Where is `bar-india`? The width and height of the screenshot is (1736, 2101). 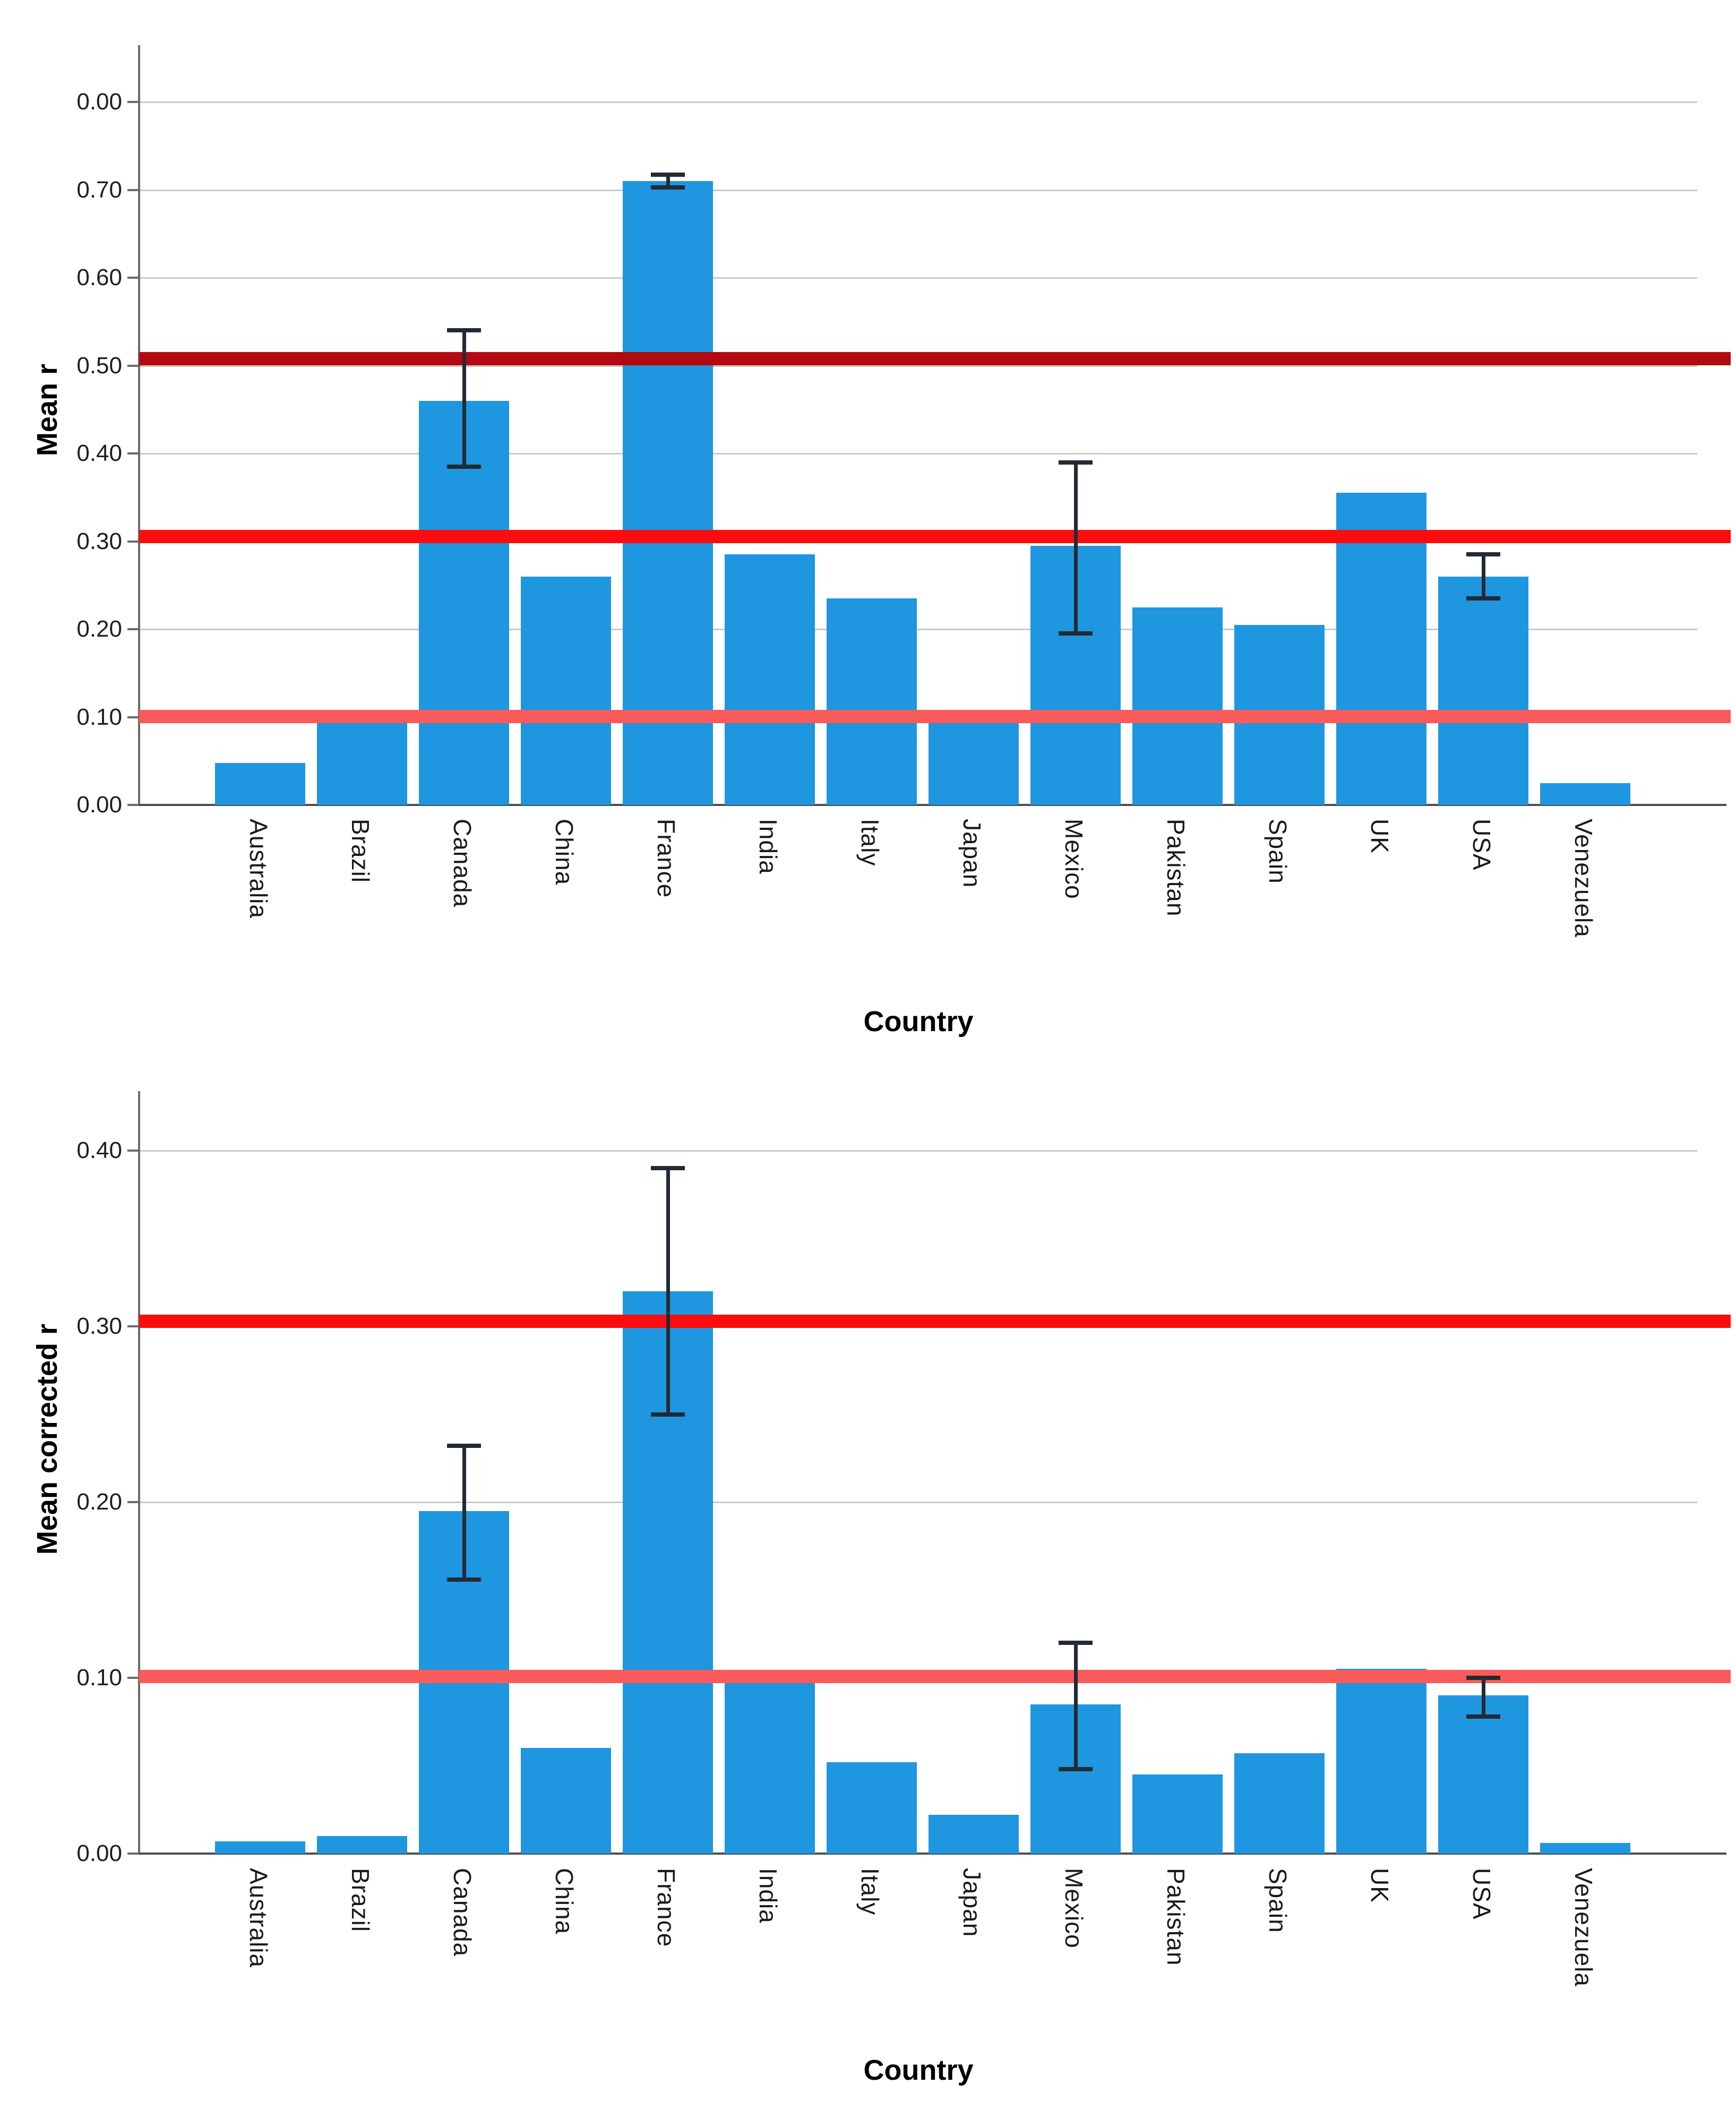 bar-india is located at coordinates (770, 1766).